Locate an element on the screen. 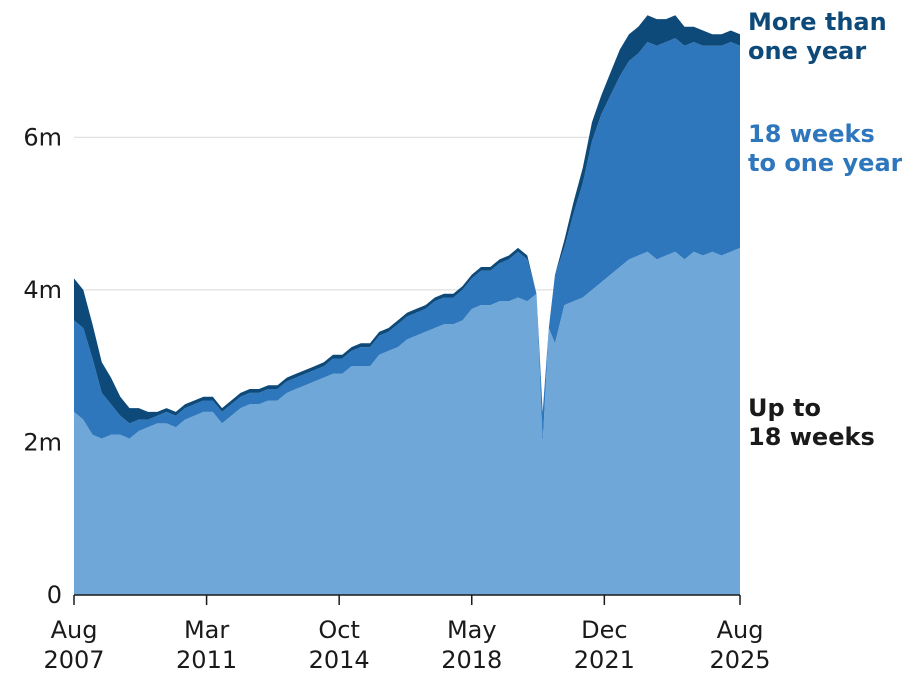  x-tick-label-year: 2021 is located at coordinates (604, 660).